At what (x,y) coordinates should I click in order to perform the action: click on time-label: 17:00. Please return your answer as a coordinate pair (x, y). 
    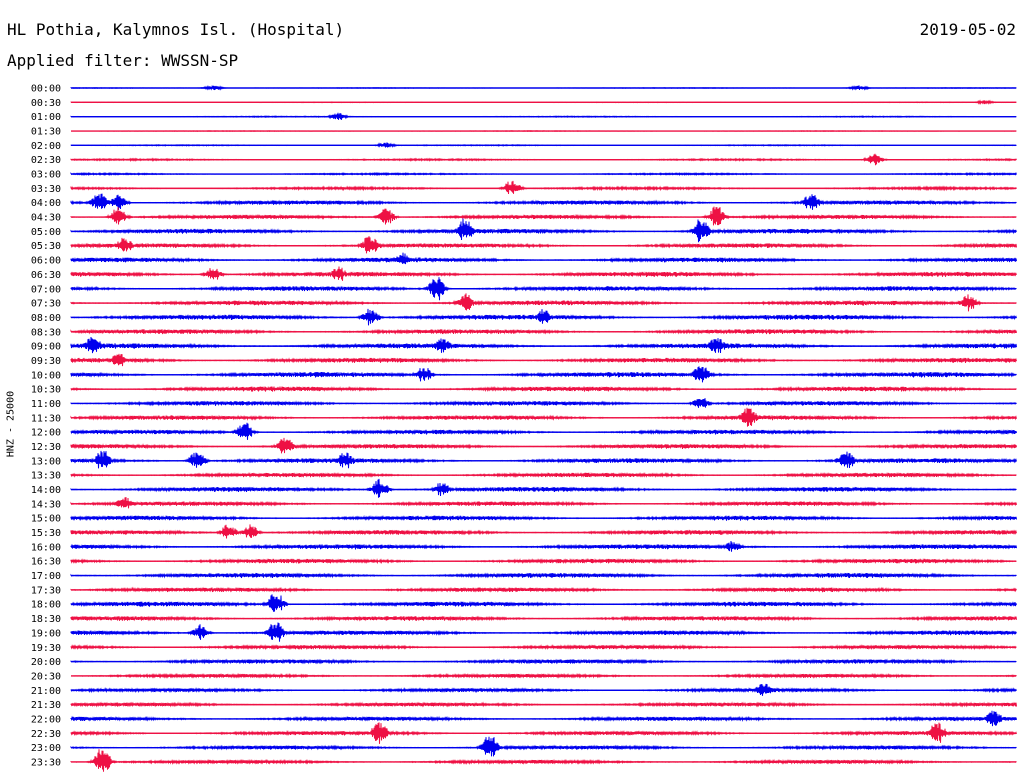
    Looking at the image, I should click on (46, 576).